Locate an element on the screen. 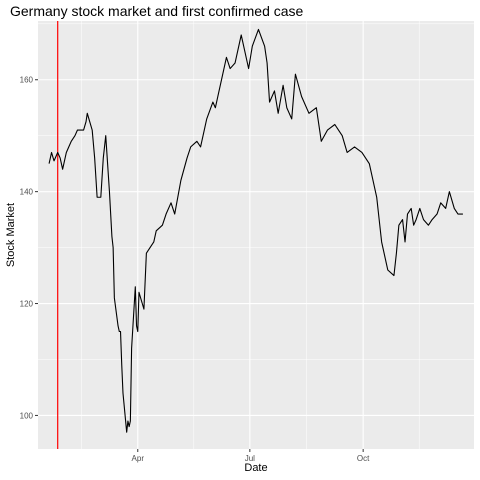  y-tick-label: 140 is located at coordinates (27, 192).